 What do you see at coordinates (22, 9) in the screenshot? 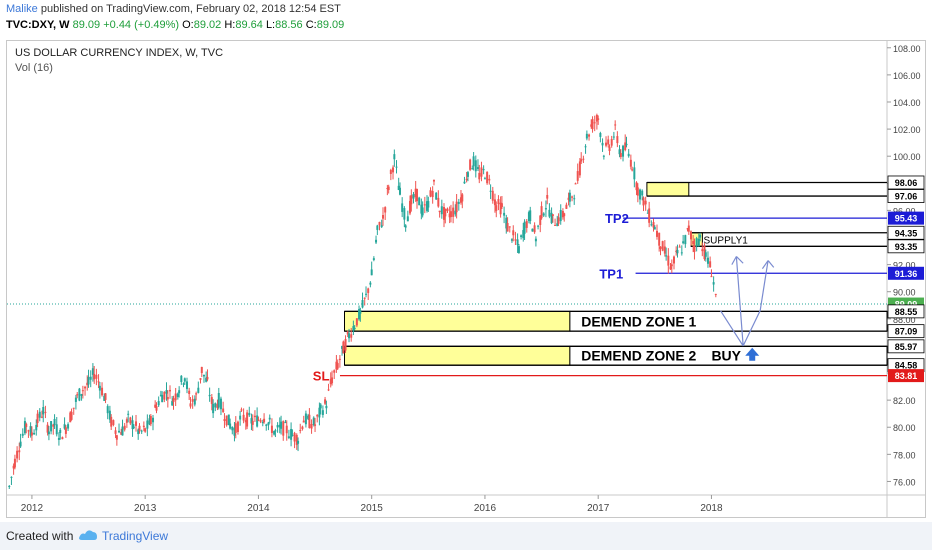
I see `author-link: Malike` at bounding box center [22, 9].